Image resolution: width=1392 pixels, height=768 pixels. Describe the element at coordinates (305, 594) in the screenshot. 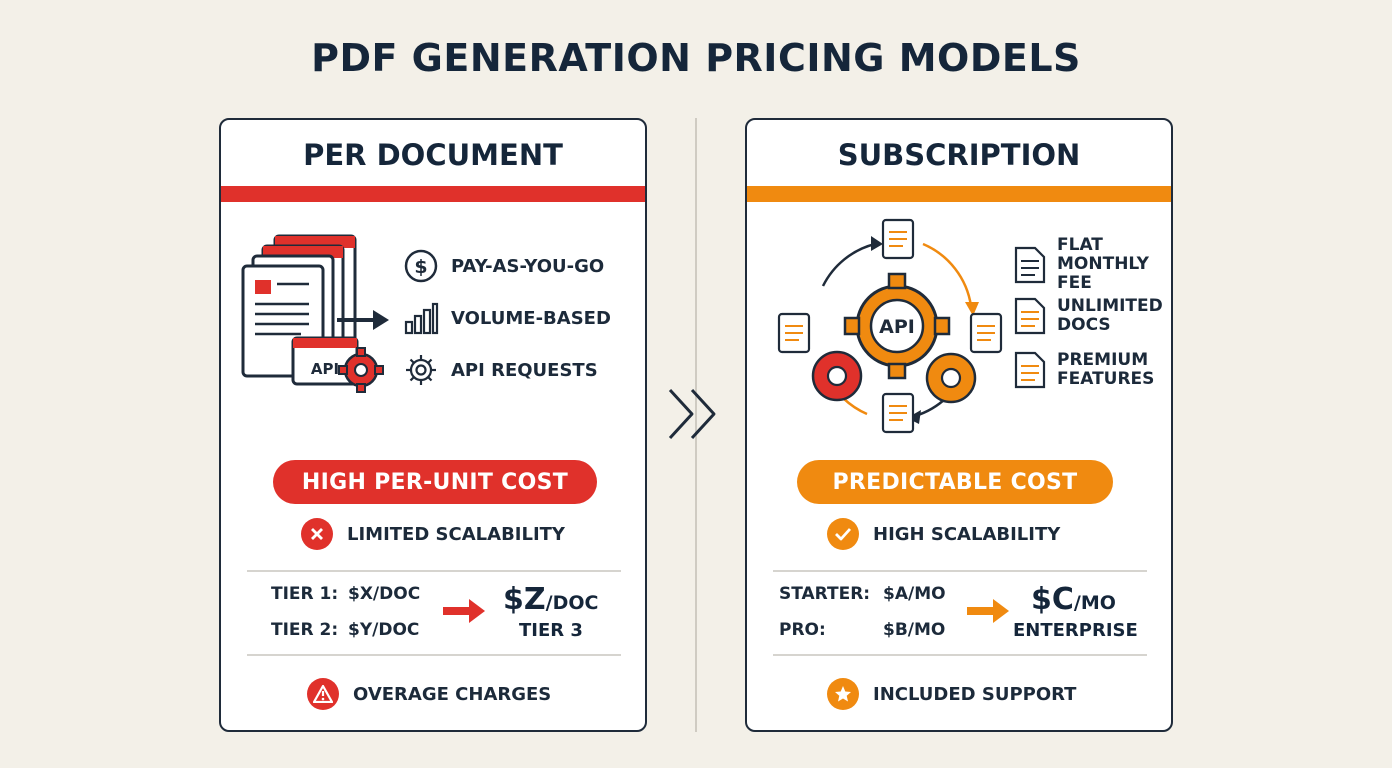

I see `tier-1-label: TIER 1:` at that location.